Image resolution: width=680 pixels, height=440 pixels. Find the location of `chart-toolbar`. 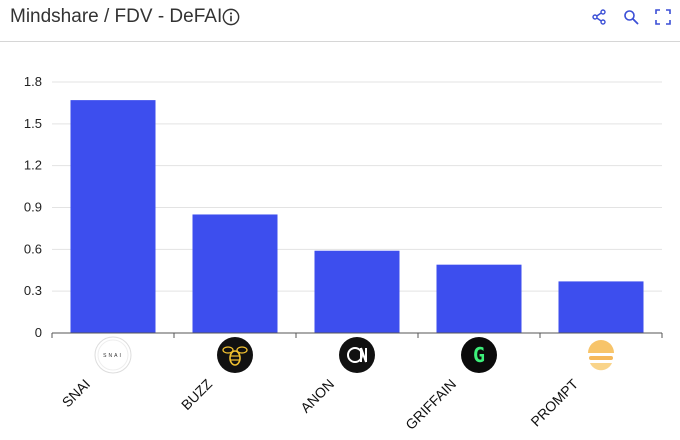

chart-toolbar is located at coordinates (631, 17).